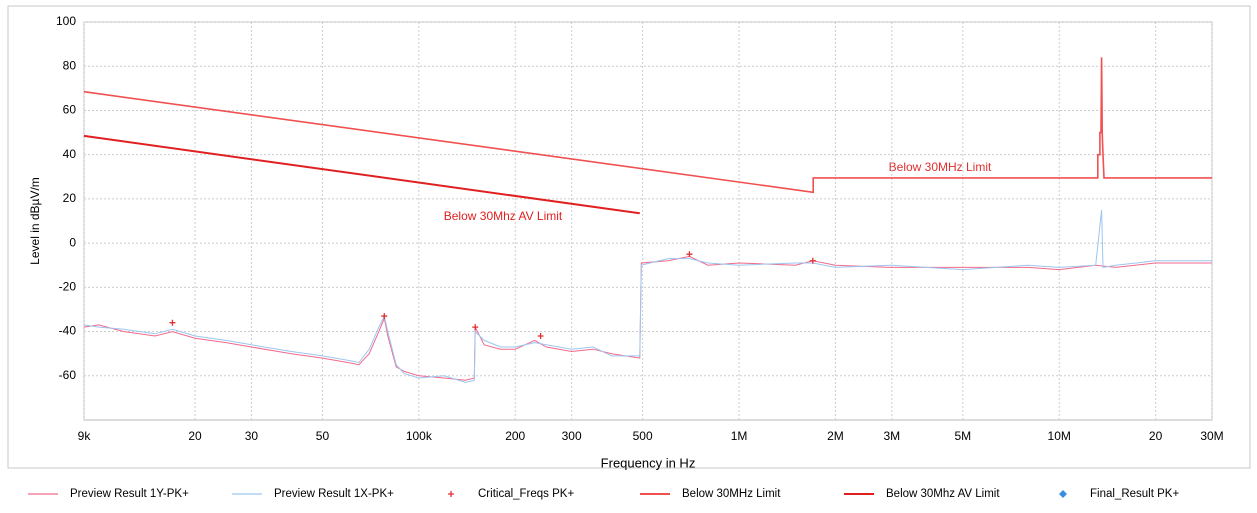 This screenshot has height=513, width=1257. Describe the element at coordinates (419, 436) in the screenshot. I see `x-tick-label: 100k` at that location.